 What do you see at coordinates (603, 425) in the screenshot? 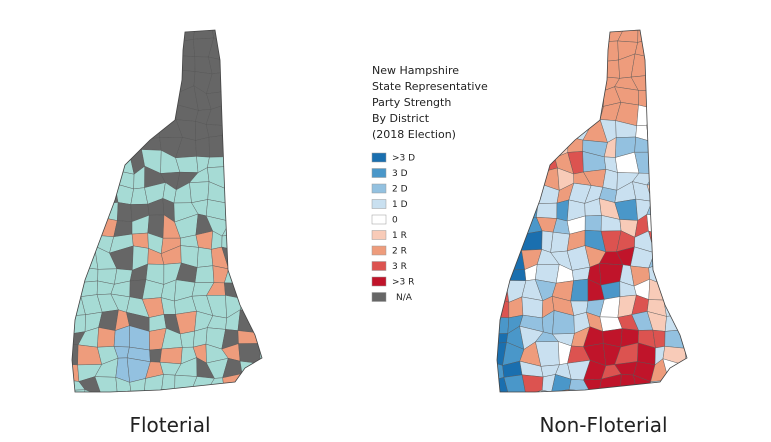
I see `map-caption: Non-Floterial` at bounding box center [603, 425].